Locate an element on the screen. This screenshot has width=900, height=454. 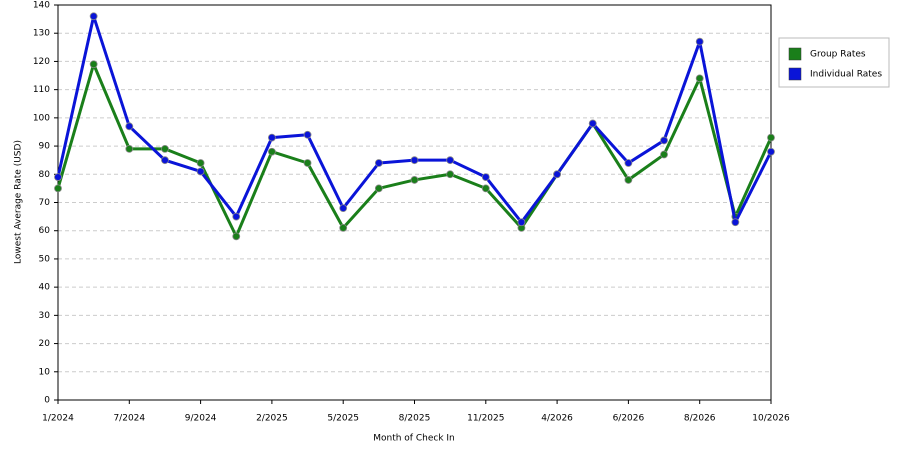
x-tick-label: 11/2025 is located at coordinates (485, 419).